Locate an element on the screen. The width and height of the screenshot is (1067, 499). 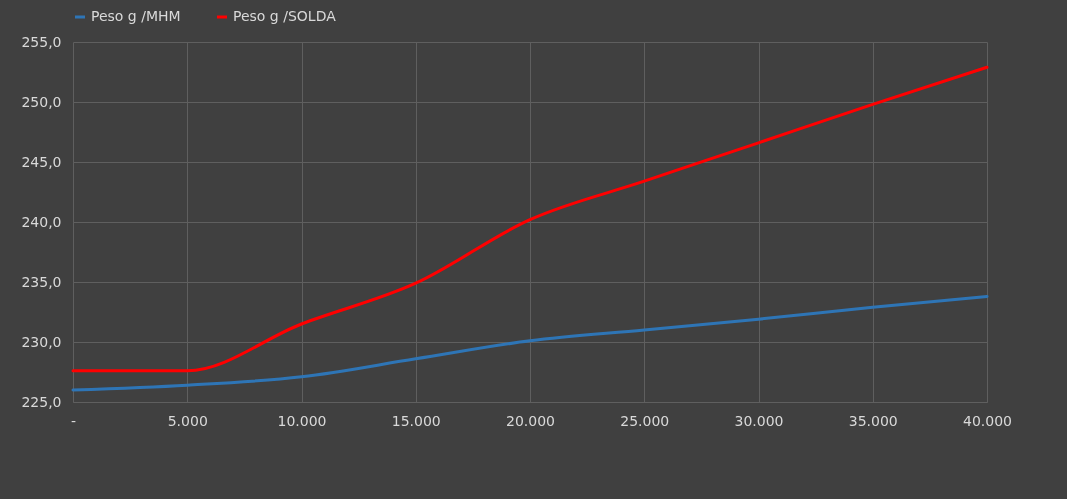
y-tick-label: 250,0 is located at coordinates (41, 101).